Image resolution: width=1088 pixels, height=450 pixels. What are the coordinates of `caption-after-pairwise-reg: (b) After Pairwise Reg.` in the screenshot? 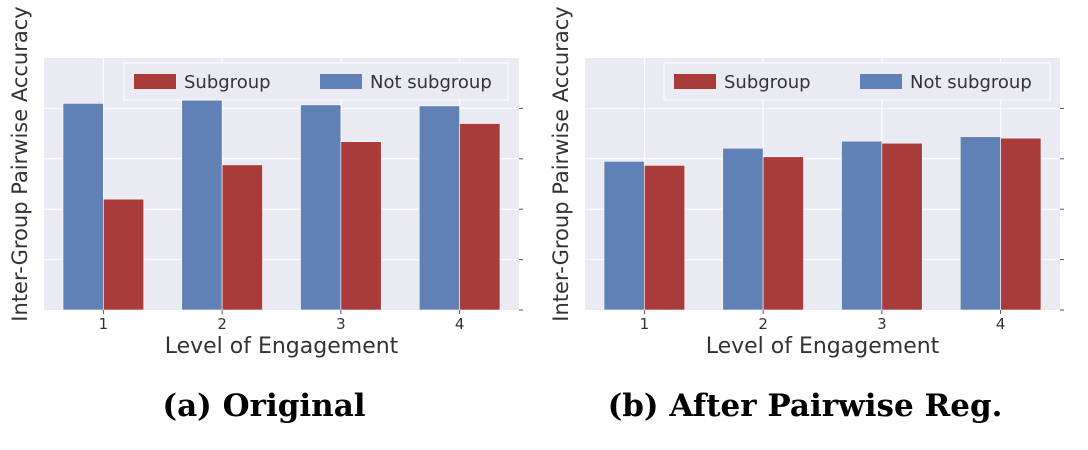 It's located at (805, 406).